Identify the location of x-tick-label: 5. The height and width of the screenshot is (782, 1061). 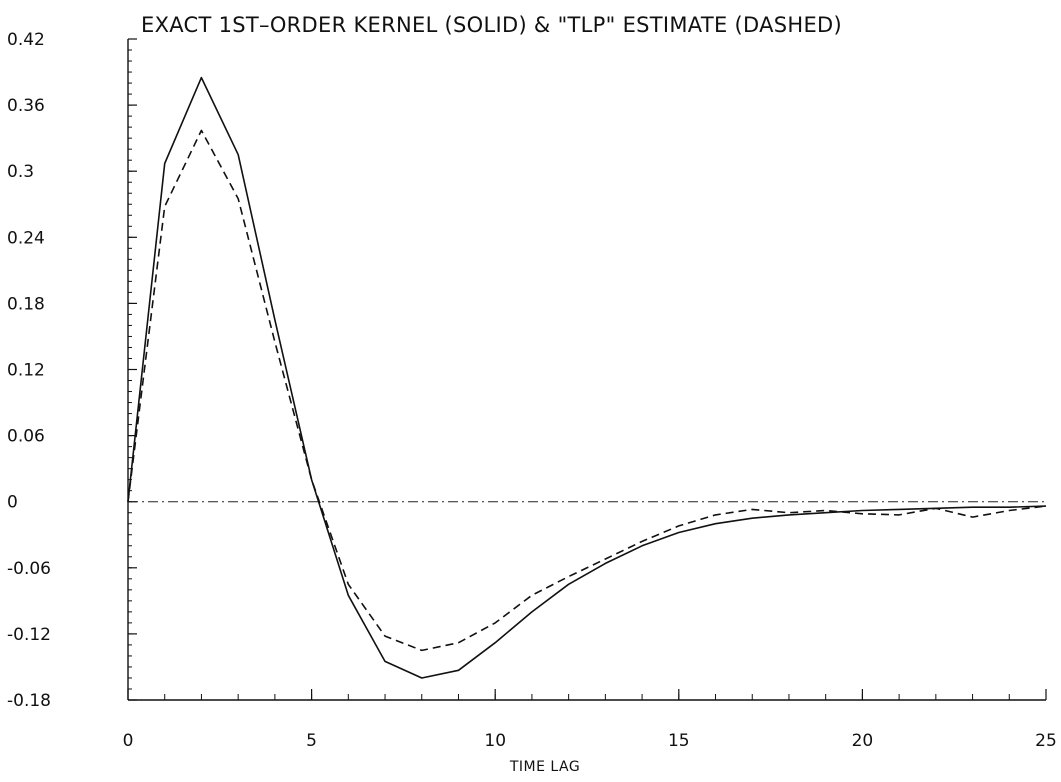
(311, 741).